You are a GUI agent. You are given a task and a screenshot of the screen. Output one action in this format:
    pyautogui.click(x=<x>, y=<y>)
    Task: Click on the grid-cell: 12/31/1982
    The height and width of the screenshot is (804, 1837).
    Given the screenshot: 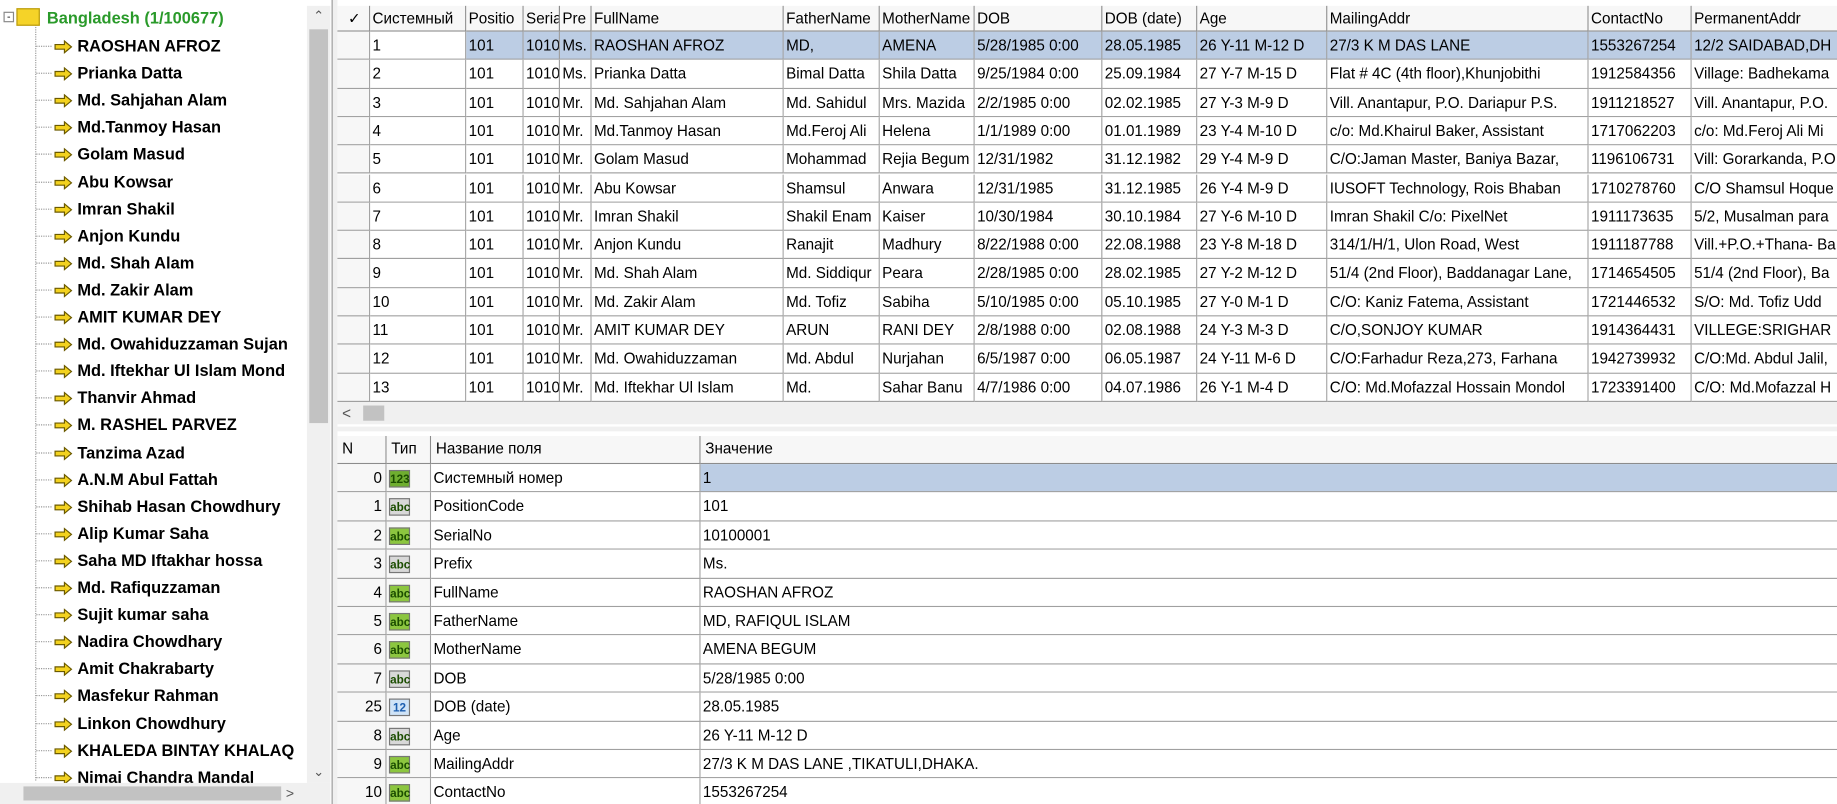 What is the action you would take?
    pyautogui.click(x=1038, y=160)
    